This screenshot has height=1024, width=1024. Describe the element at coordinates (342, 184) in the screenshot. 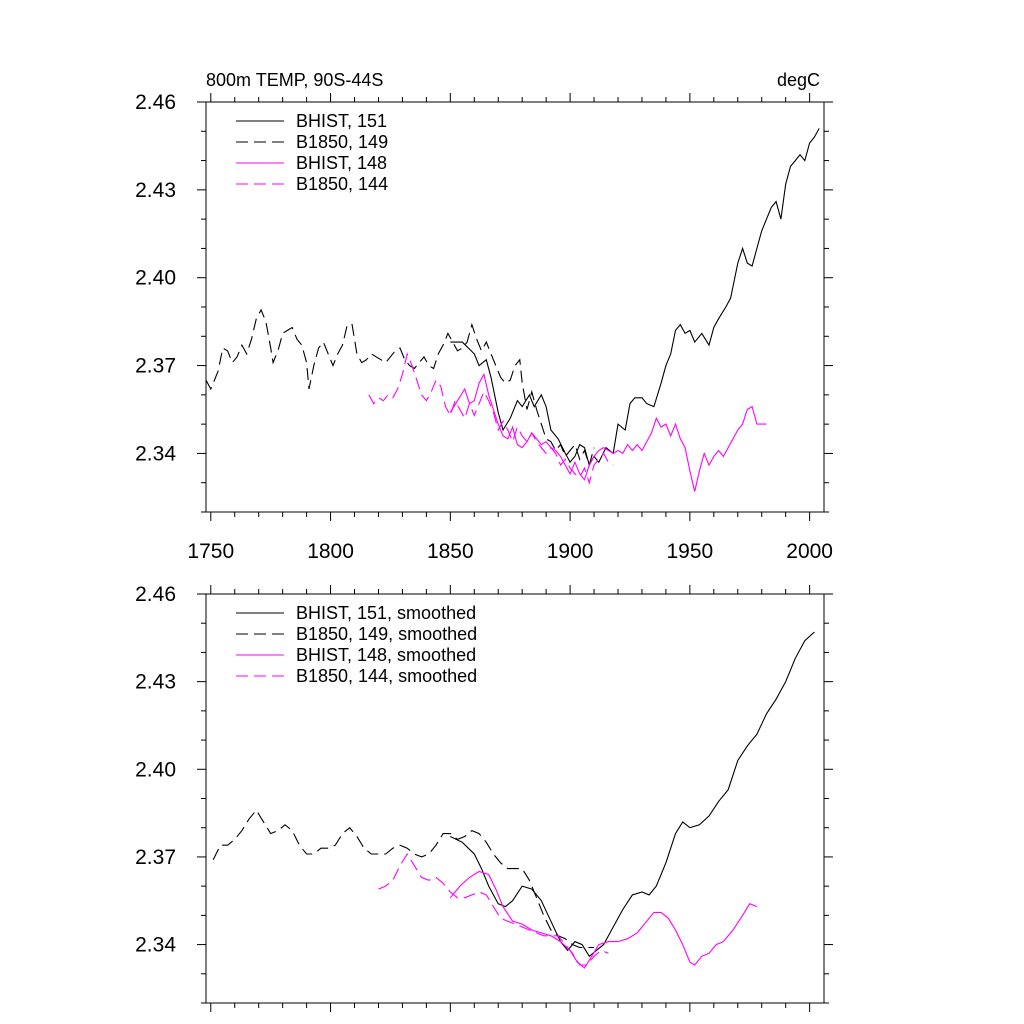

I see `legend-label: B1850, 144` at that location.